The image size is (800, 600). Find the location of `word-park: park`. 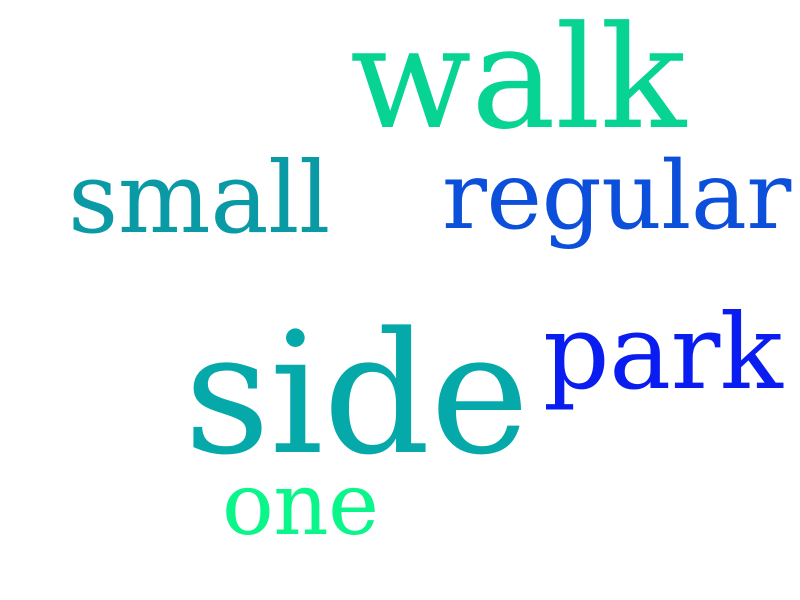

word-park: park is located at coordinates (663, 352).